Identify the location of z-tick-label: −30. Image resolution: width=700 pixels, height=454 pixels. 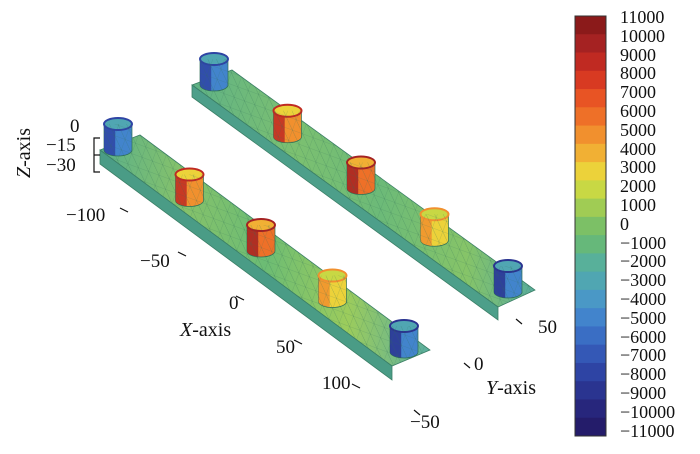
(61, 165).